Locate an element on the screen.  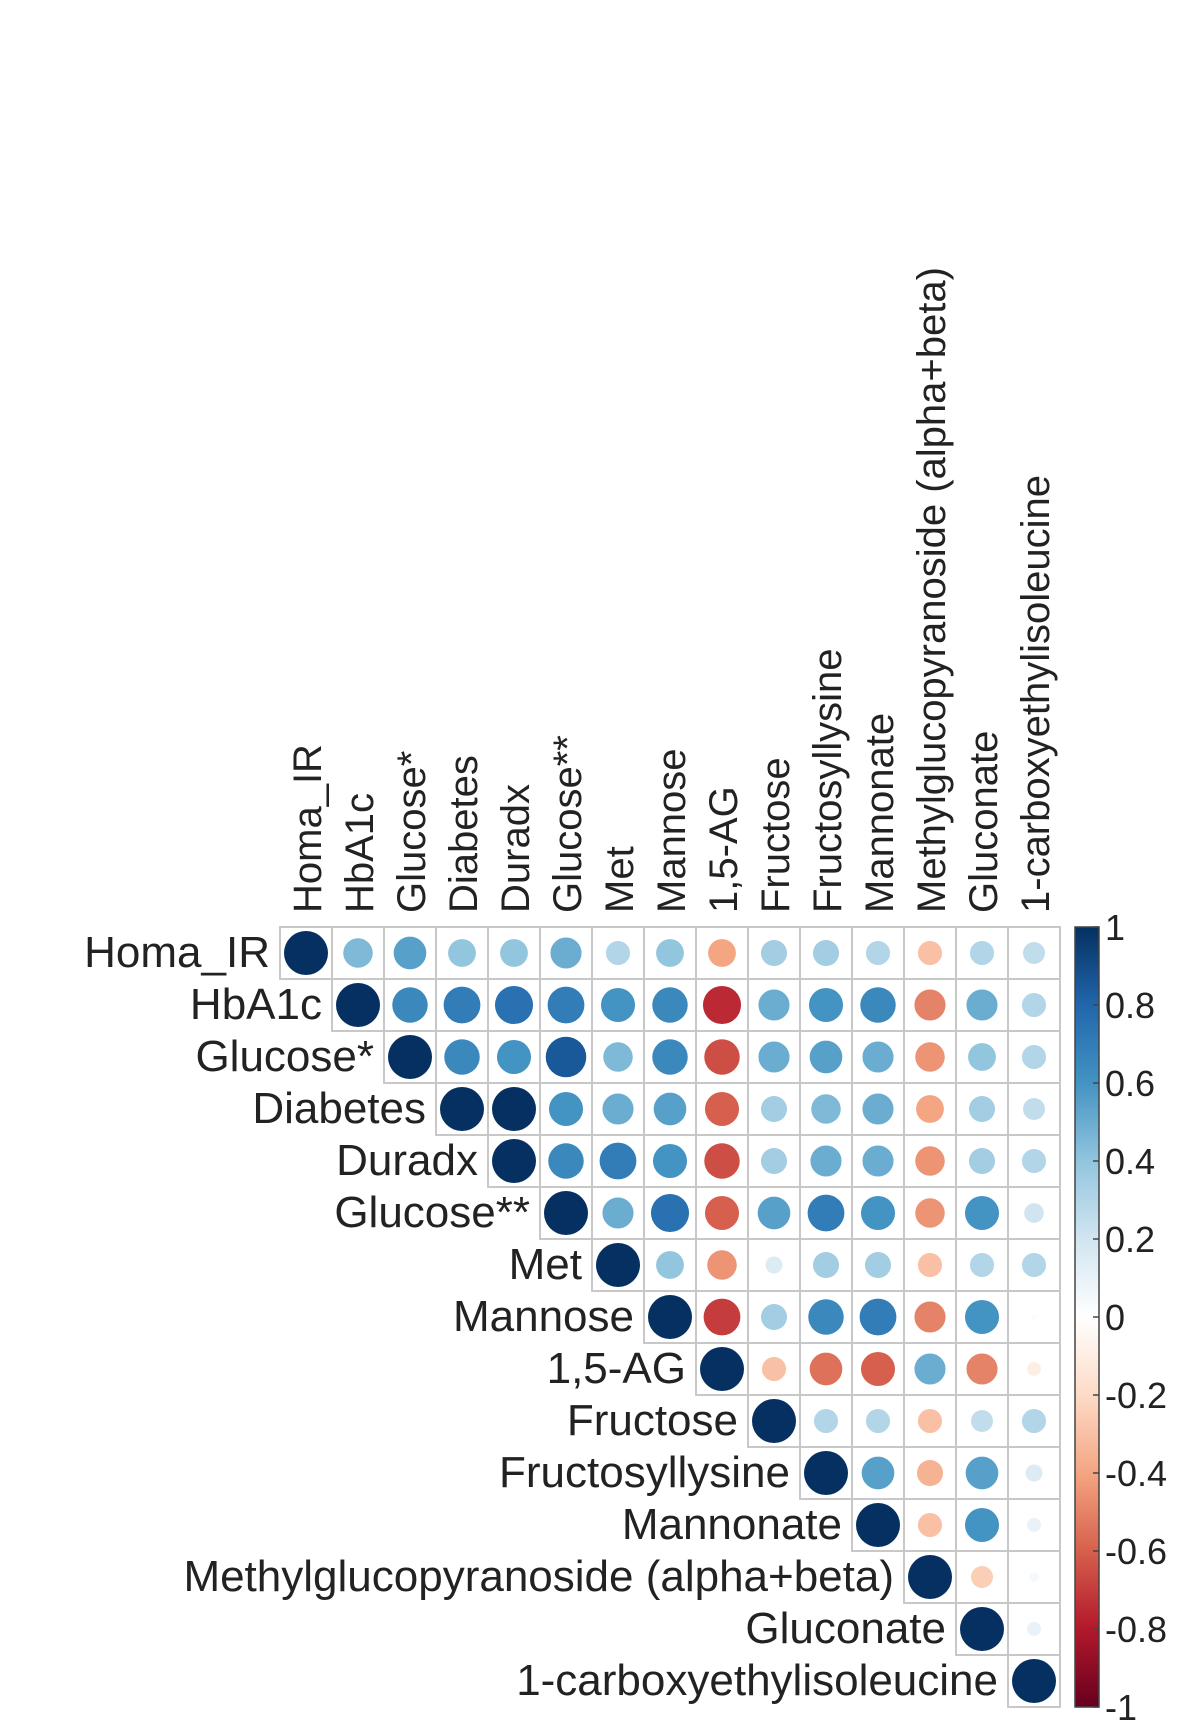
colorbar-tick-label: 0.4 is located at coordinates (1130, 1161).